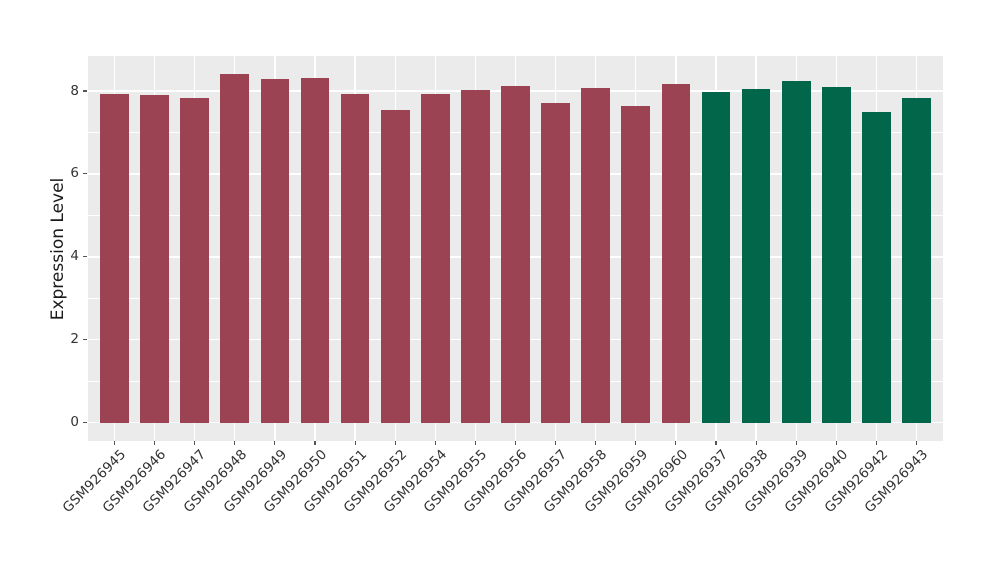 The height and width of the screenshot is (580, 1000). What do you see at coordinates (716, 443) in the screenshot?
I see `x-tick-GSM926937` at bounding box center [716, 443].